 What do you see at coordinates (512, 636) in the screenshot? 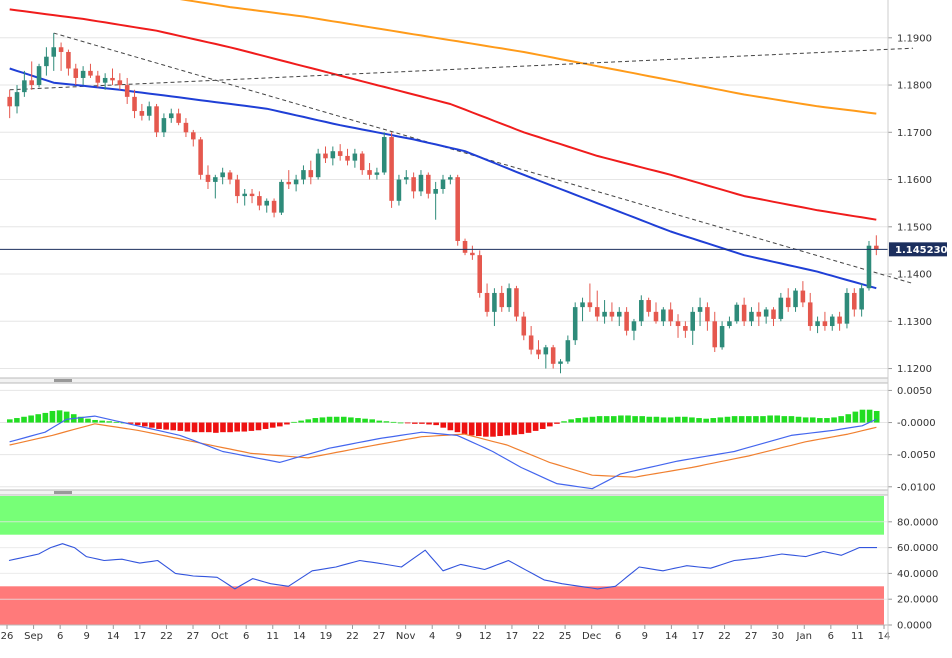
I see `x-tick-label: 17` at bounding box center [512, 636].